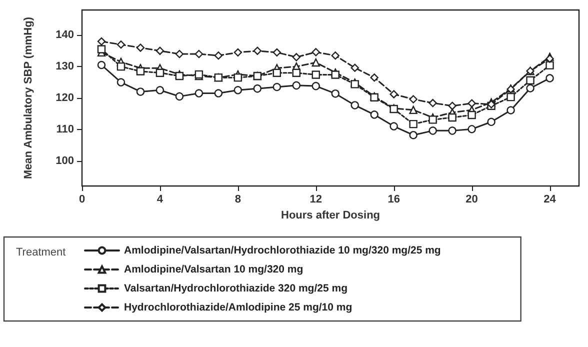  What do you see at coordinates (65, 129) in the screenshot?
I see `y-tick-label: 110` at bounding box center [65, 129].